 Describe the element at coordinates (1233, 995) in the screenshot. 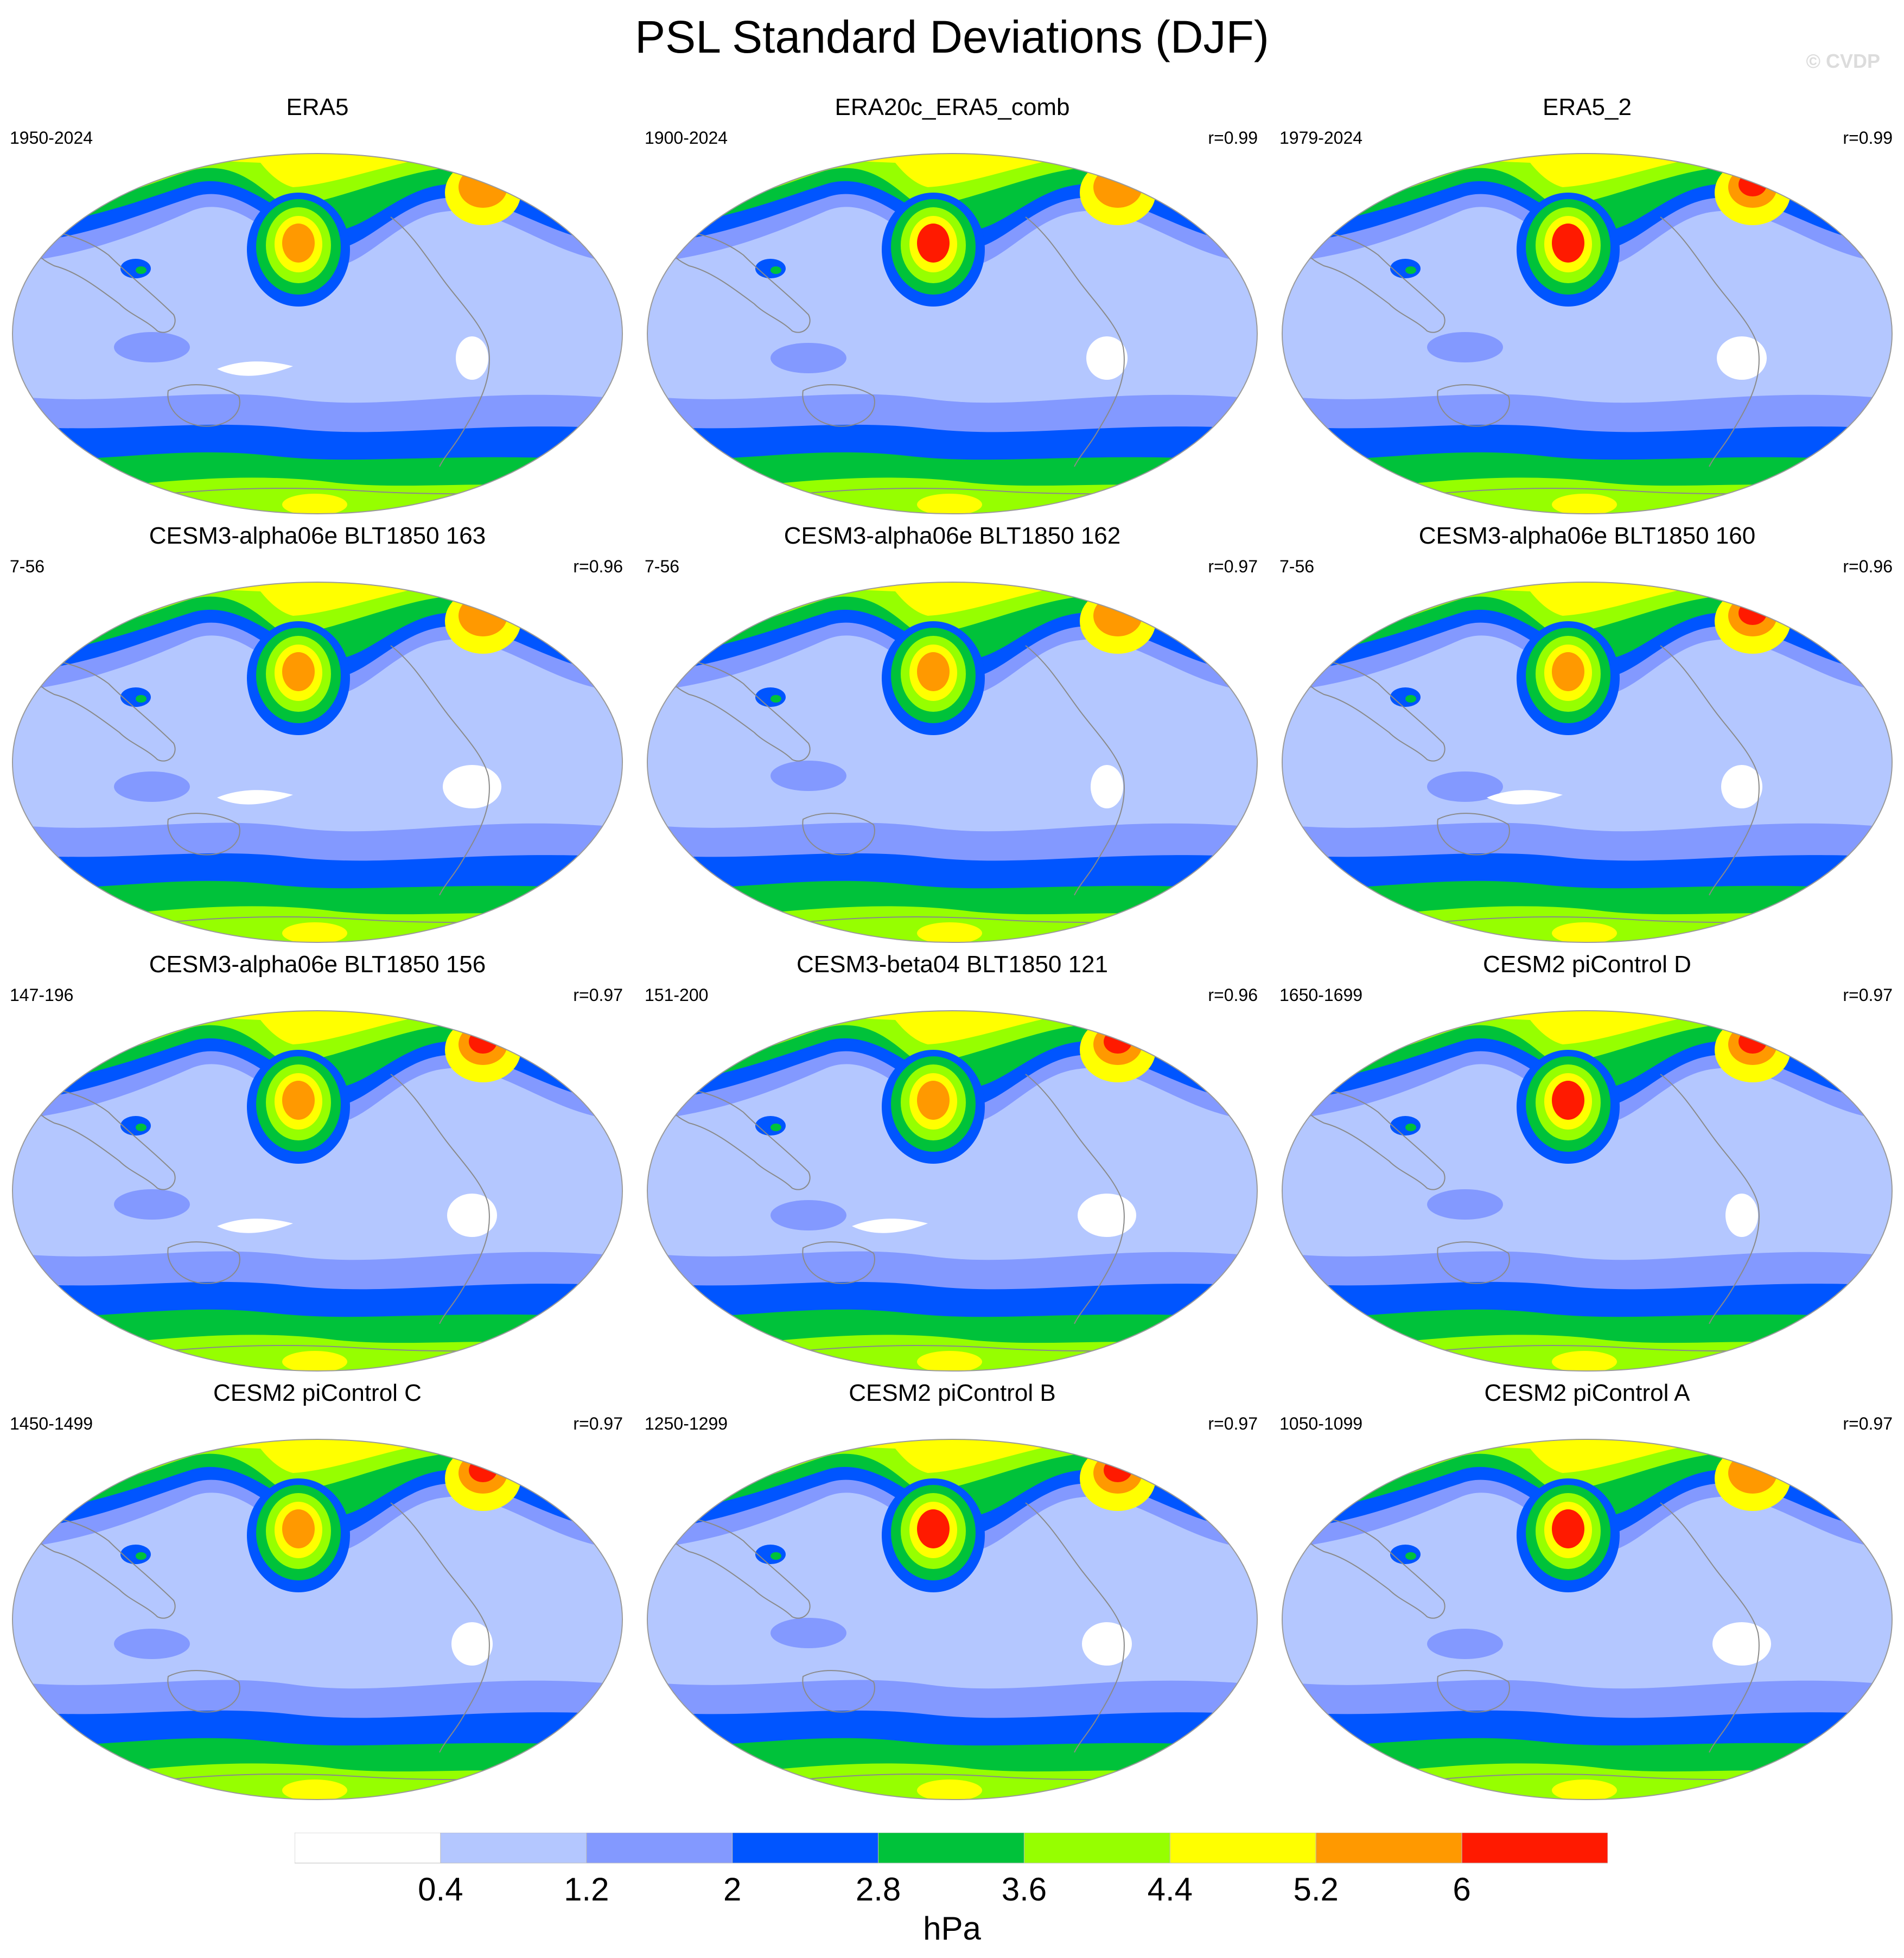

I see `panel-correlation: r=0.96` at that location.